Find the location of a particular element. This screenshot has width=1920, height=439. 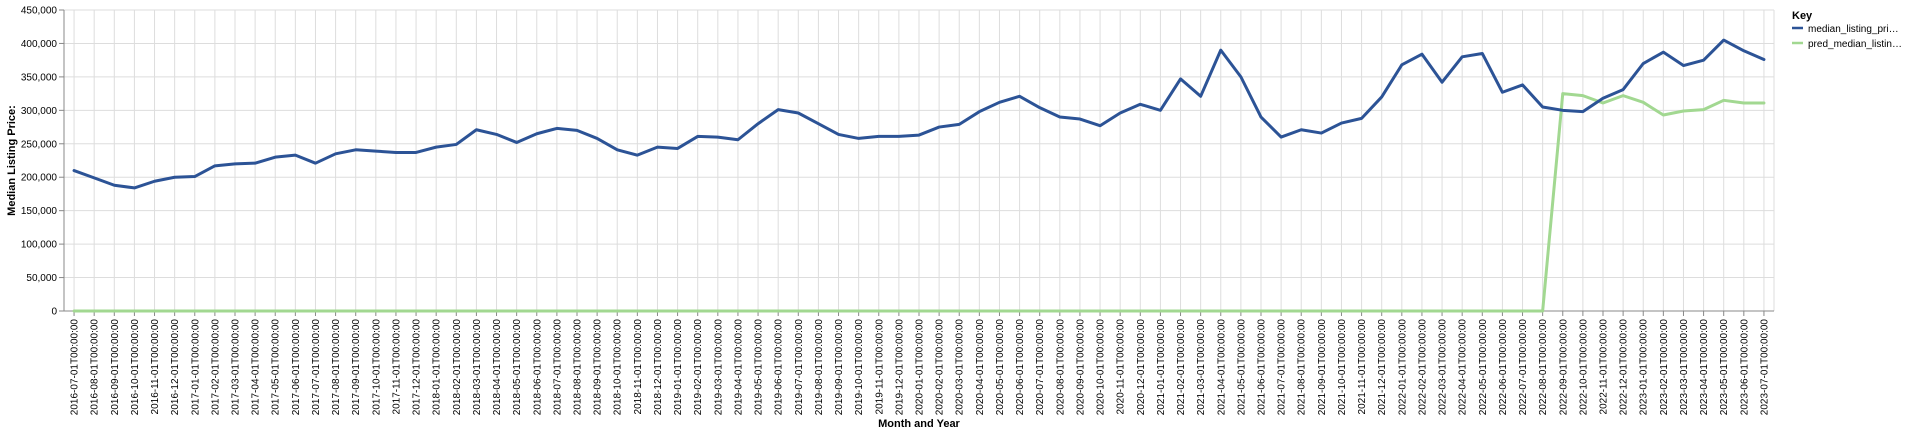

x-tick-label: 2018-08-01T00:00:00 is located at coordinates (578, 367).